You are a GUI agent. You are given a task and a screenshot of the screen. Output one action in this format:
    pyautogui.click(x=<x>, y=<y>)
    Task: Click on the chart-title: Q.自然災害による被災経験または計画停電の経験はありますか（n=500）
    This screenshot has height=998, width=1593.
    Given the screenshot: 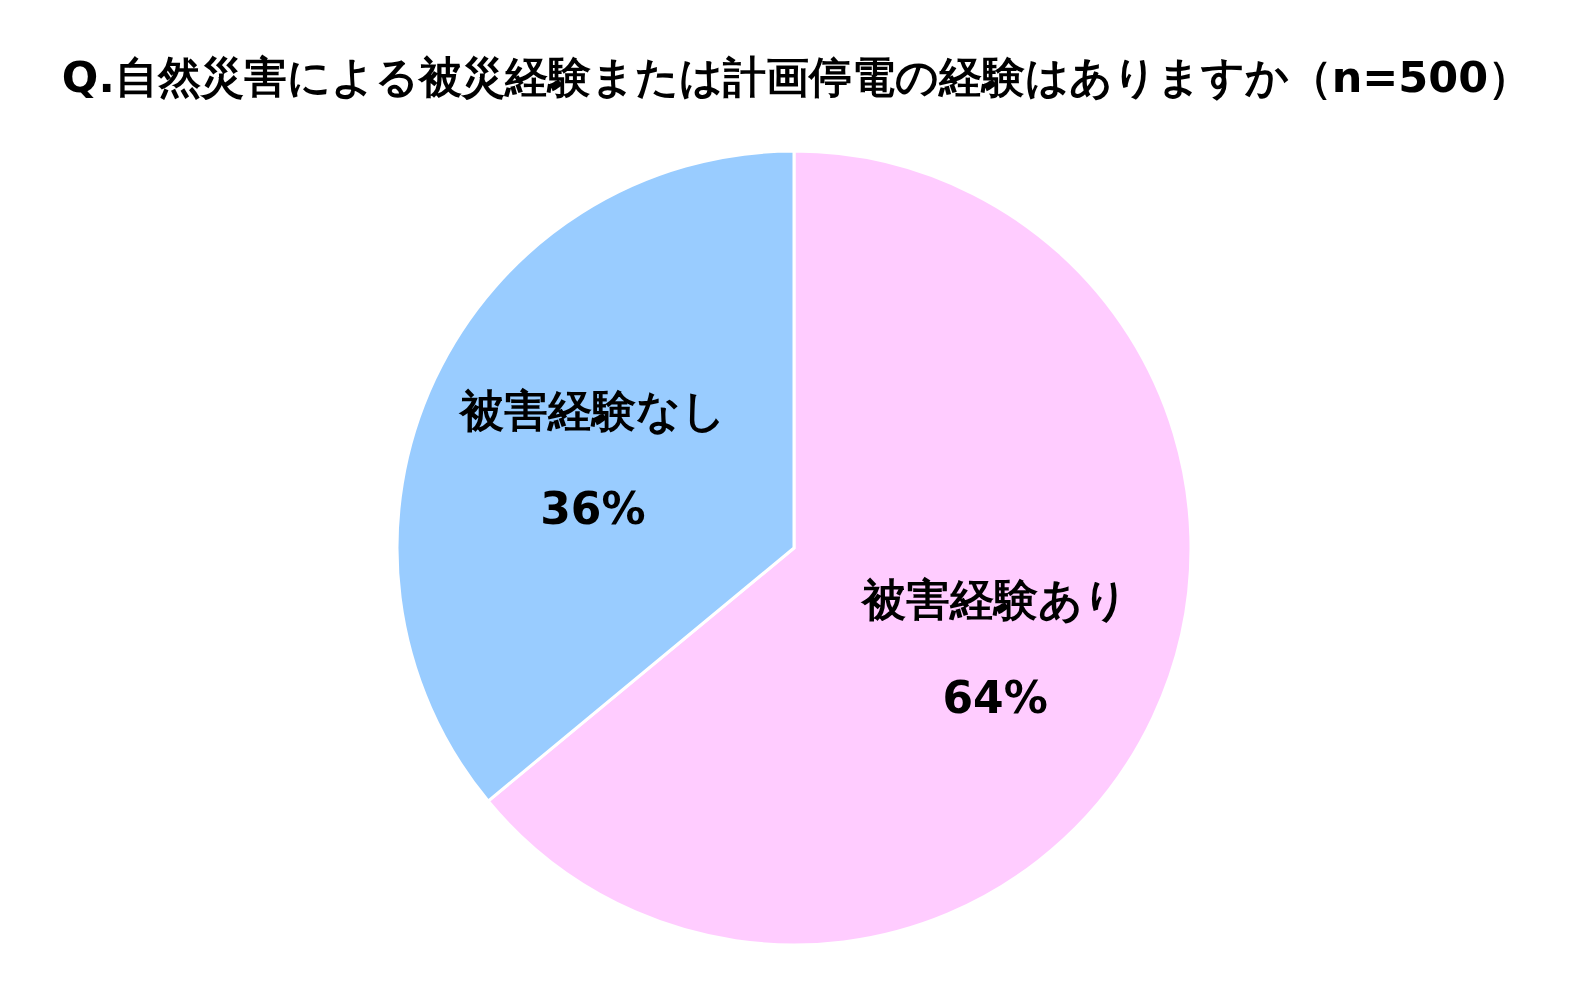 What is the action you would take?
    pyautogui.click(x=796, y=77)
    